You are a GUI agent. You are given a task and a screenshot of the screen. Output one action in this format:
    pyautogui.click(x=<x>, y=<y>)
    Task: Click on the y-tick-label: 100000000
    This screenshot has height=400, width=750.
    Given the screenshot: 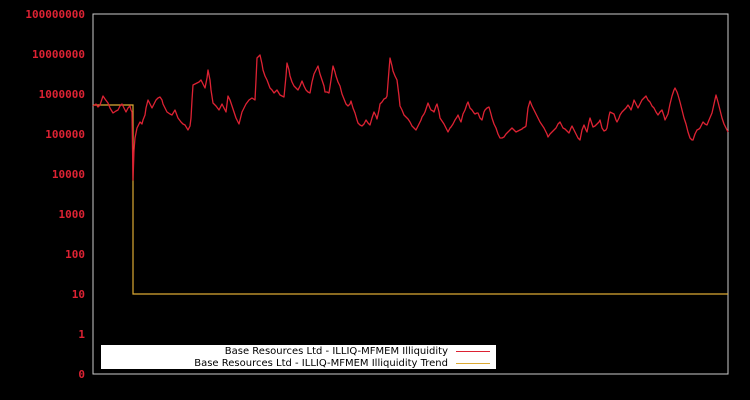 What is the action you would take?
    pyautogui.click(x=55, y=14)
    